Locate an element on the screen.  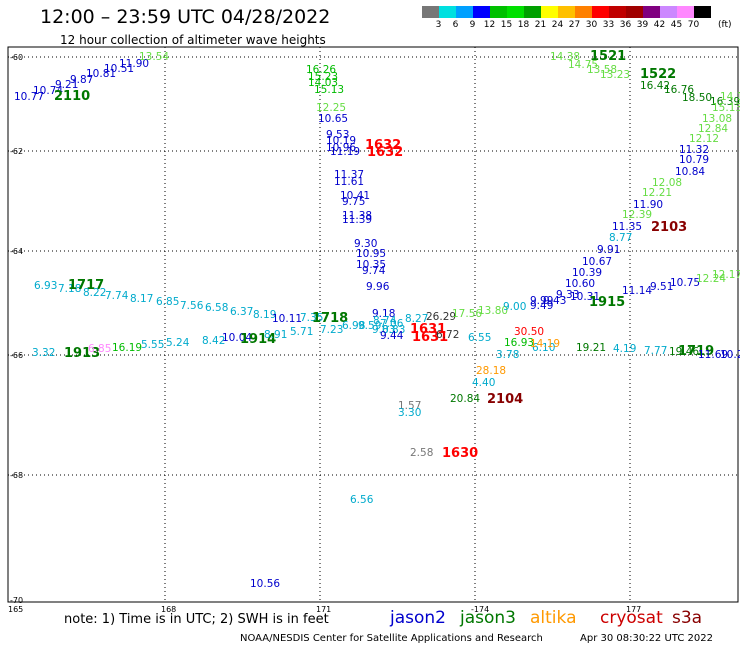
longitude-label: 168 is located at coordinates (168, 609).